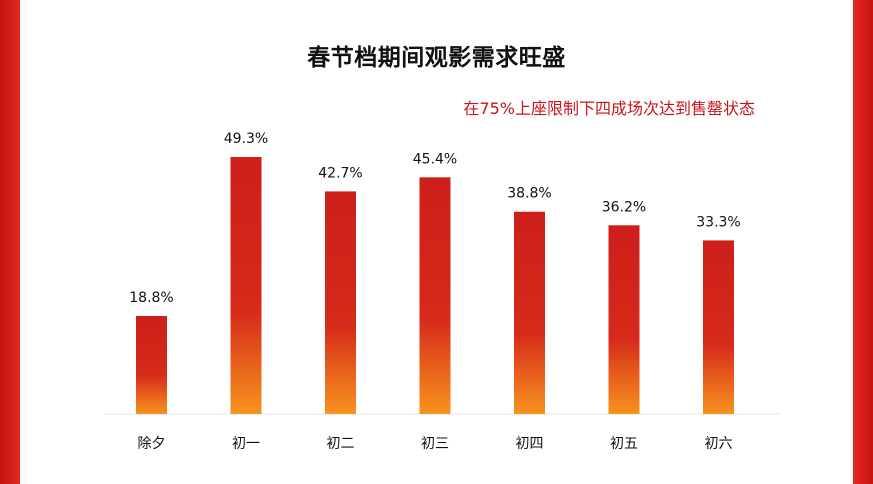 The width and height of the screenshot is (873, 484). What do you see at coordinates (435, 443) in the screenshot?
I see `category-label: 初三` at bounding box center [435, 443].